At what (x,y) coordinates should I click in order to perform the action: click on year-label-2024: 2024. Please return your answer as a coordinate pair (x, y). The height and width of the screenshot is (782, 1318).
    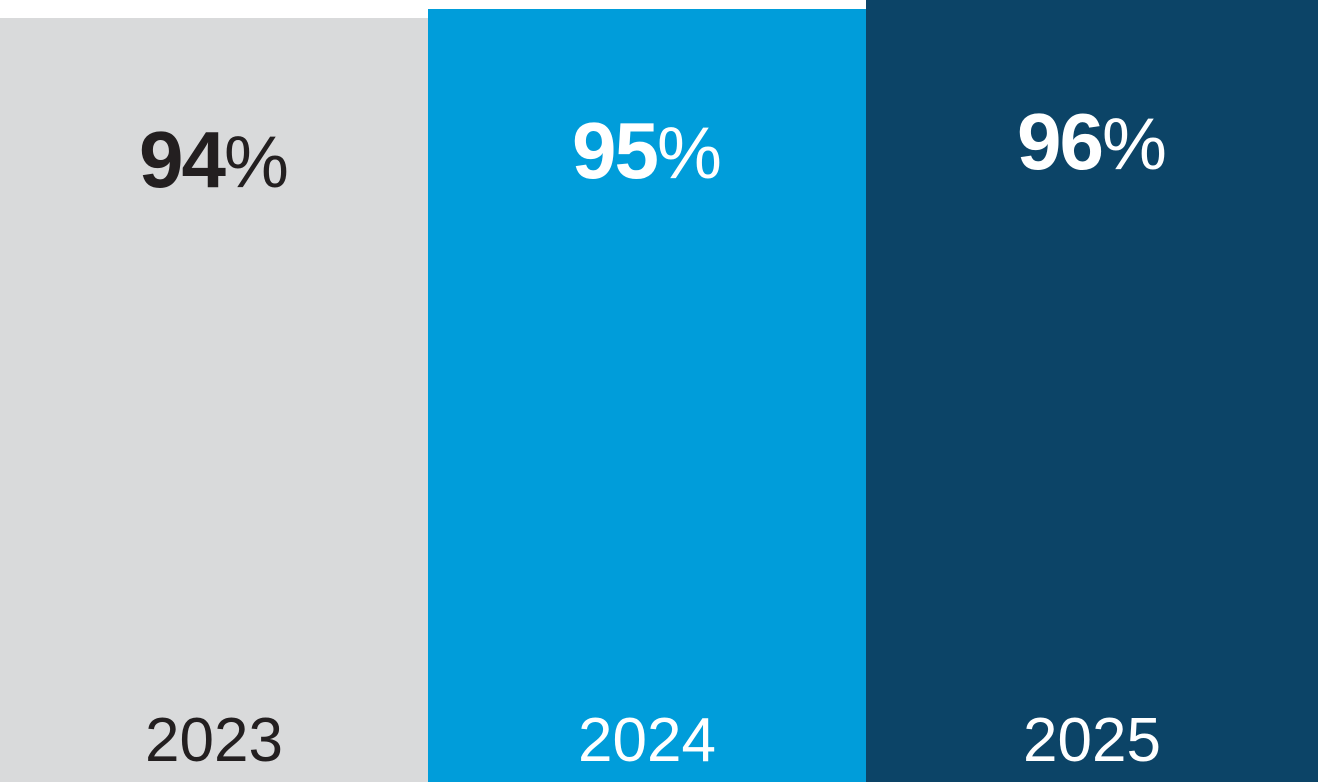
    Looking at the image, I should click on (647, 740).